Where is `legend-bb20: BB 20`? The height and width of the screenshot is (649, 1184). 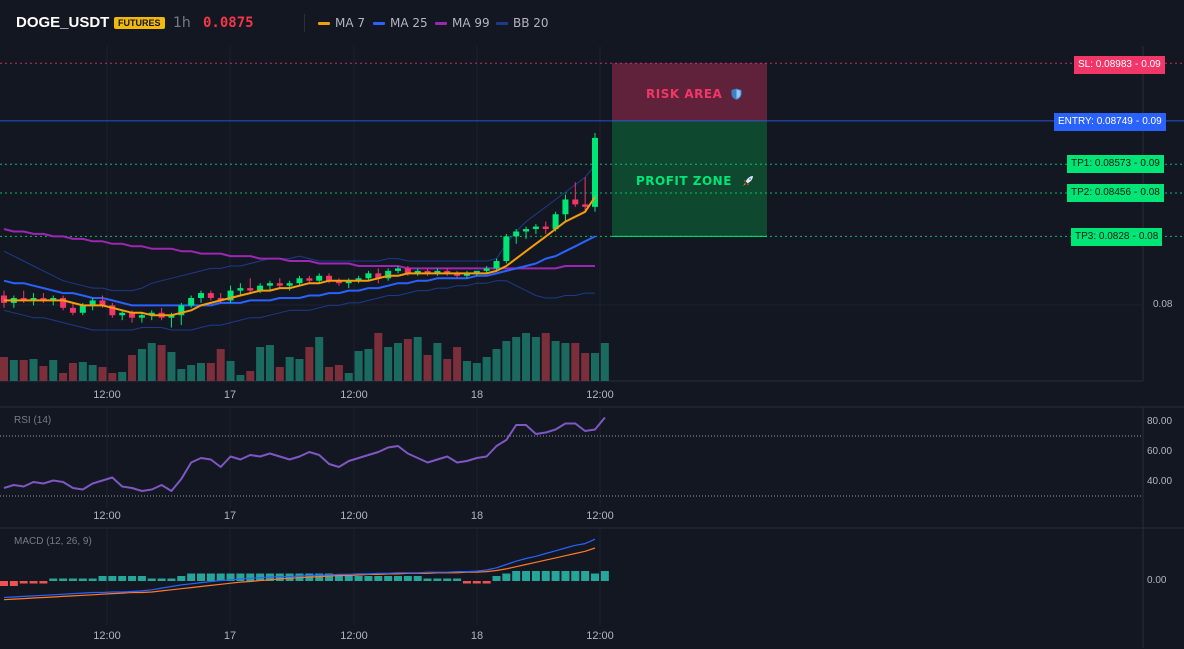
legend-bb20: BB 20 is located at coordinates (522, 23).